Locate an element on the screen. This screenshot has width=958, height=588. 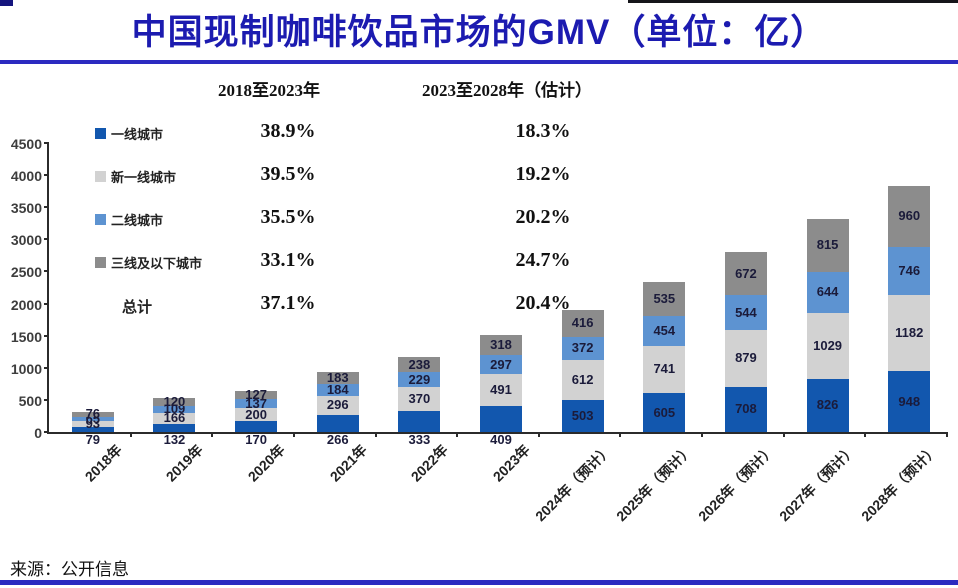
bar-segment-3: 229 is located at coordinates (419, 379).